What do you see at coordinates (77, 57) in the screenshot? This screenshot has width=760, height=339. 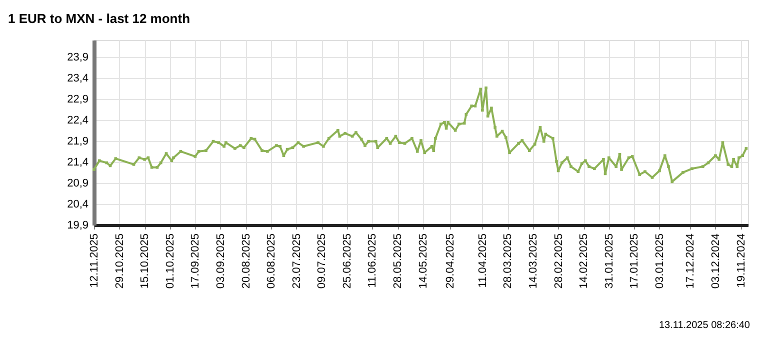 I see `y-tick-label: 23,9` at bounding box center [77, 57].